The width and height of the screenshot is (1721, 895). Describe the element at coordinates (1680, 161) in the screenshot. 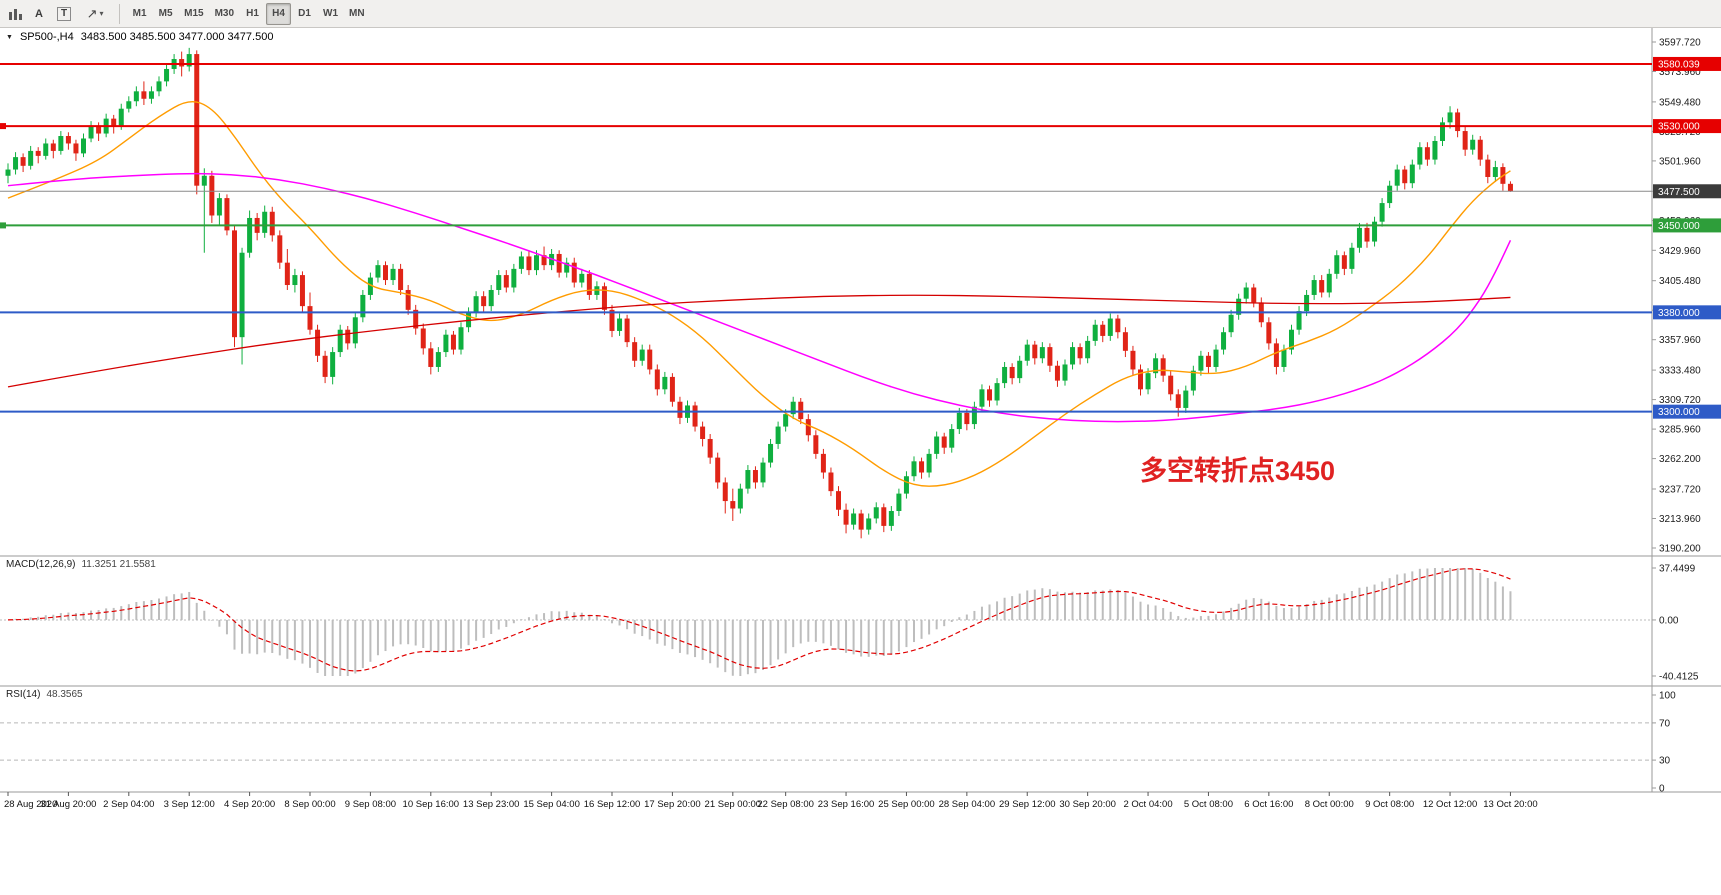

I see `price-axis-label: 3501.960` at that location.